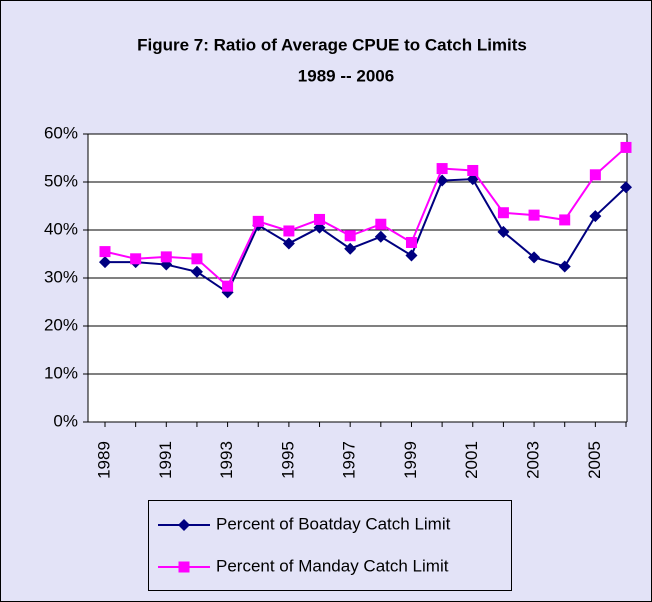 This screenshot has height=602, width=652. What do you see at coordinates (346, 75) in the screenshot?
I see `chart-subtitle: 1989 -- 2006` at bounding box center [346, 75].